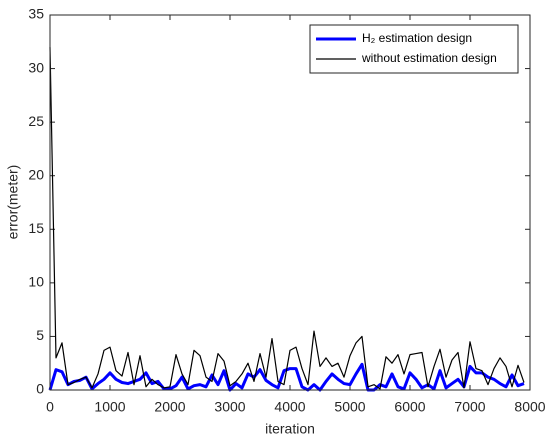 This screenshot has height=442, width=550. I want to click on x-tick-label: 4000, so click(289, 407).